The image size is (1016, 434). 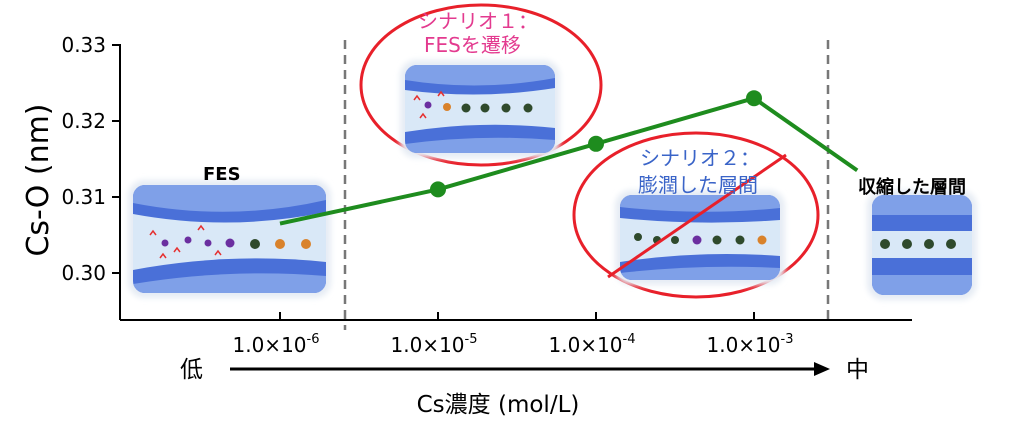 I want to click on x-tick-label: 1.0×10⁻³, so click(x=750, y=344).